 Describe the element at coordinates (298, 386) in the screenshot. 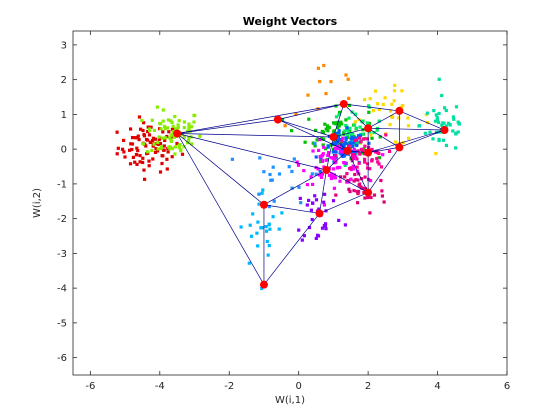

I see `x-tick-label: 0` at that location.